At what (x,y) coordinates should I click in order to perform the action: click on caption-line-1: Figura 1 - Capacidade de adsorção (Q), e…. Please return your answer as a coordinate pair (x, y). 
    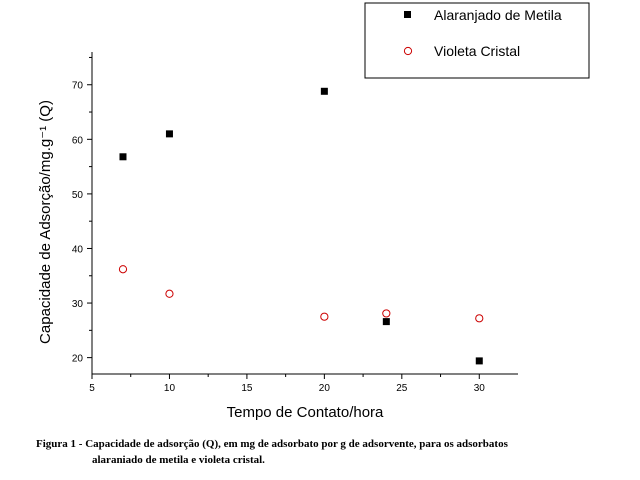
    Looking at the image, I should click on (272, 444).